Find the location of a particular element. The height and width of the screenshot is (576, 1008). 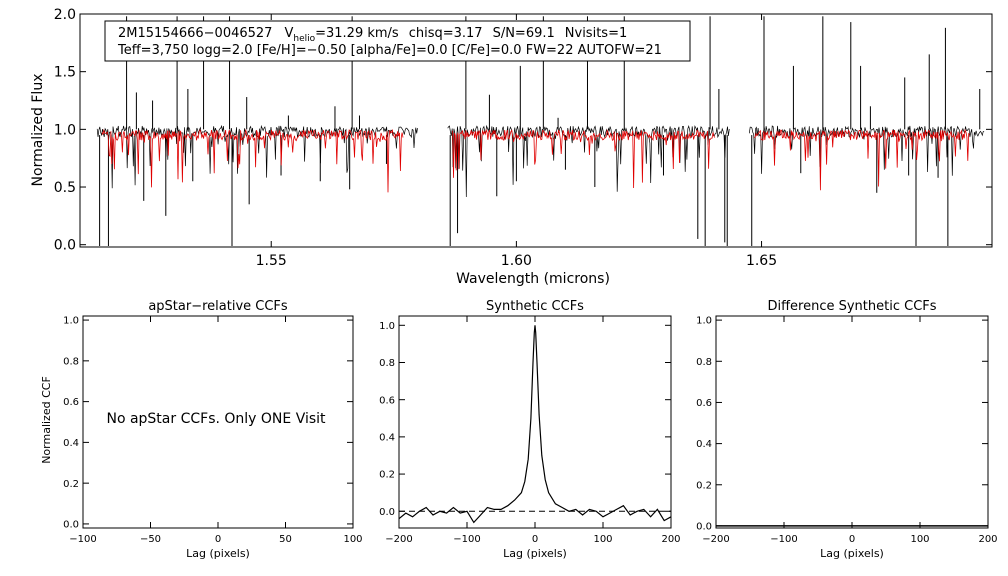

difference-xtick-label: 100 is located at coordinates (919, 539).